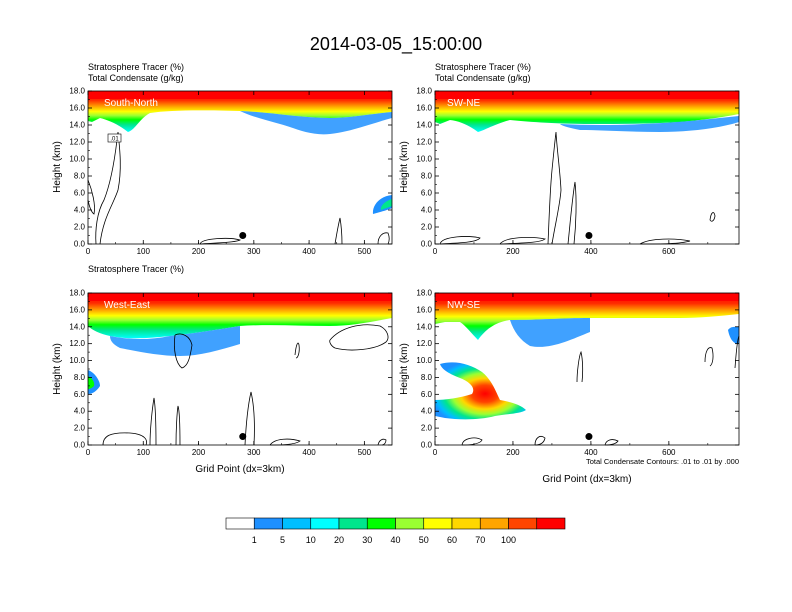  Describe the element at coordinates (57, 167) in the screenshot. I see `y-axis-label: Height (km)` at that location.